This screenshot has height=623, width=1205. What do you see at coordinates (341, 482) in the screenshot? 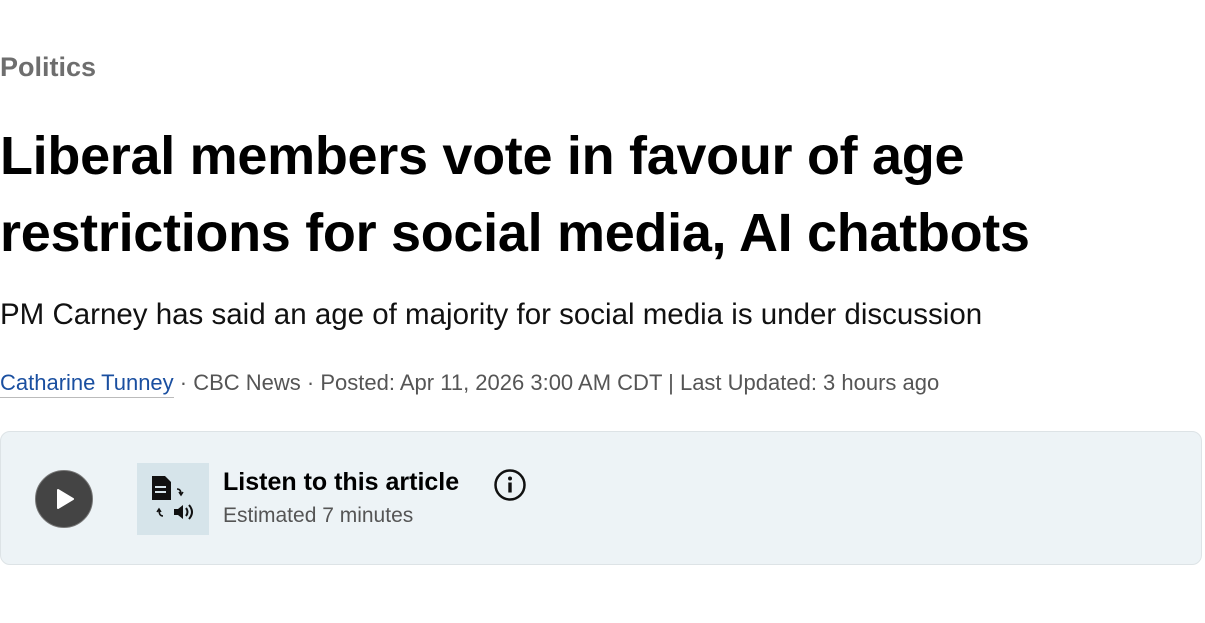
I see `player-title: Listen to this article` at bounding box center [341, 482].